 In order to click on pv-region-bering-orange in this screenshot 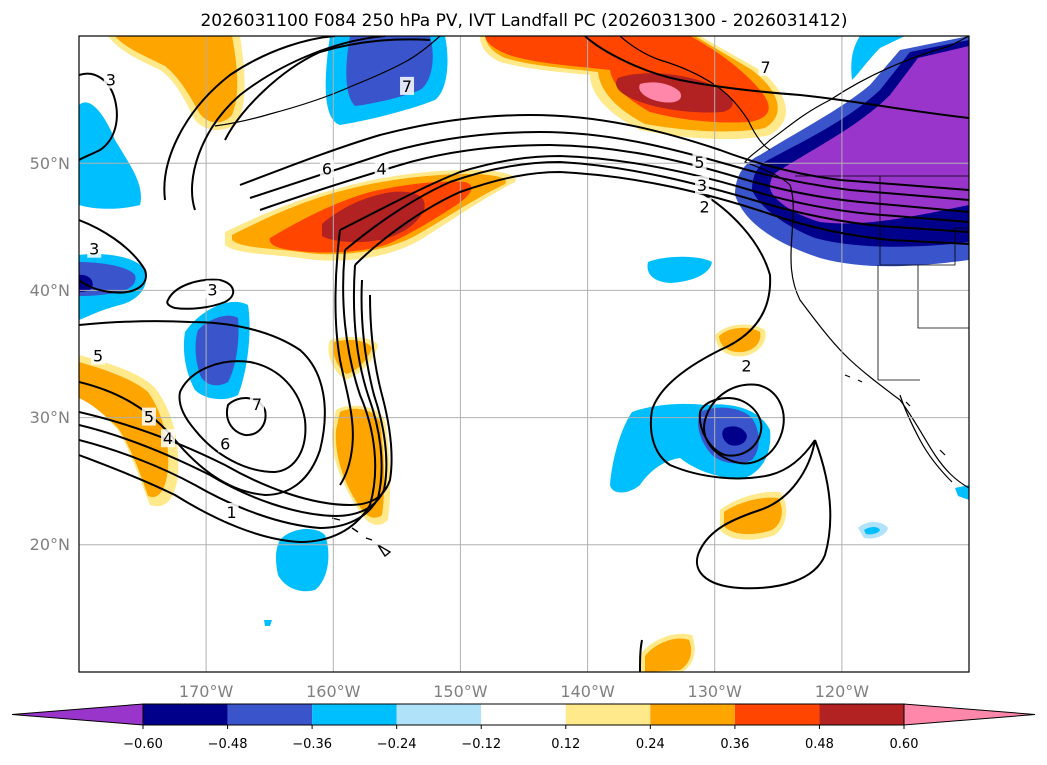, I will do `click(176, 79)`.